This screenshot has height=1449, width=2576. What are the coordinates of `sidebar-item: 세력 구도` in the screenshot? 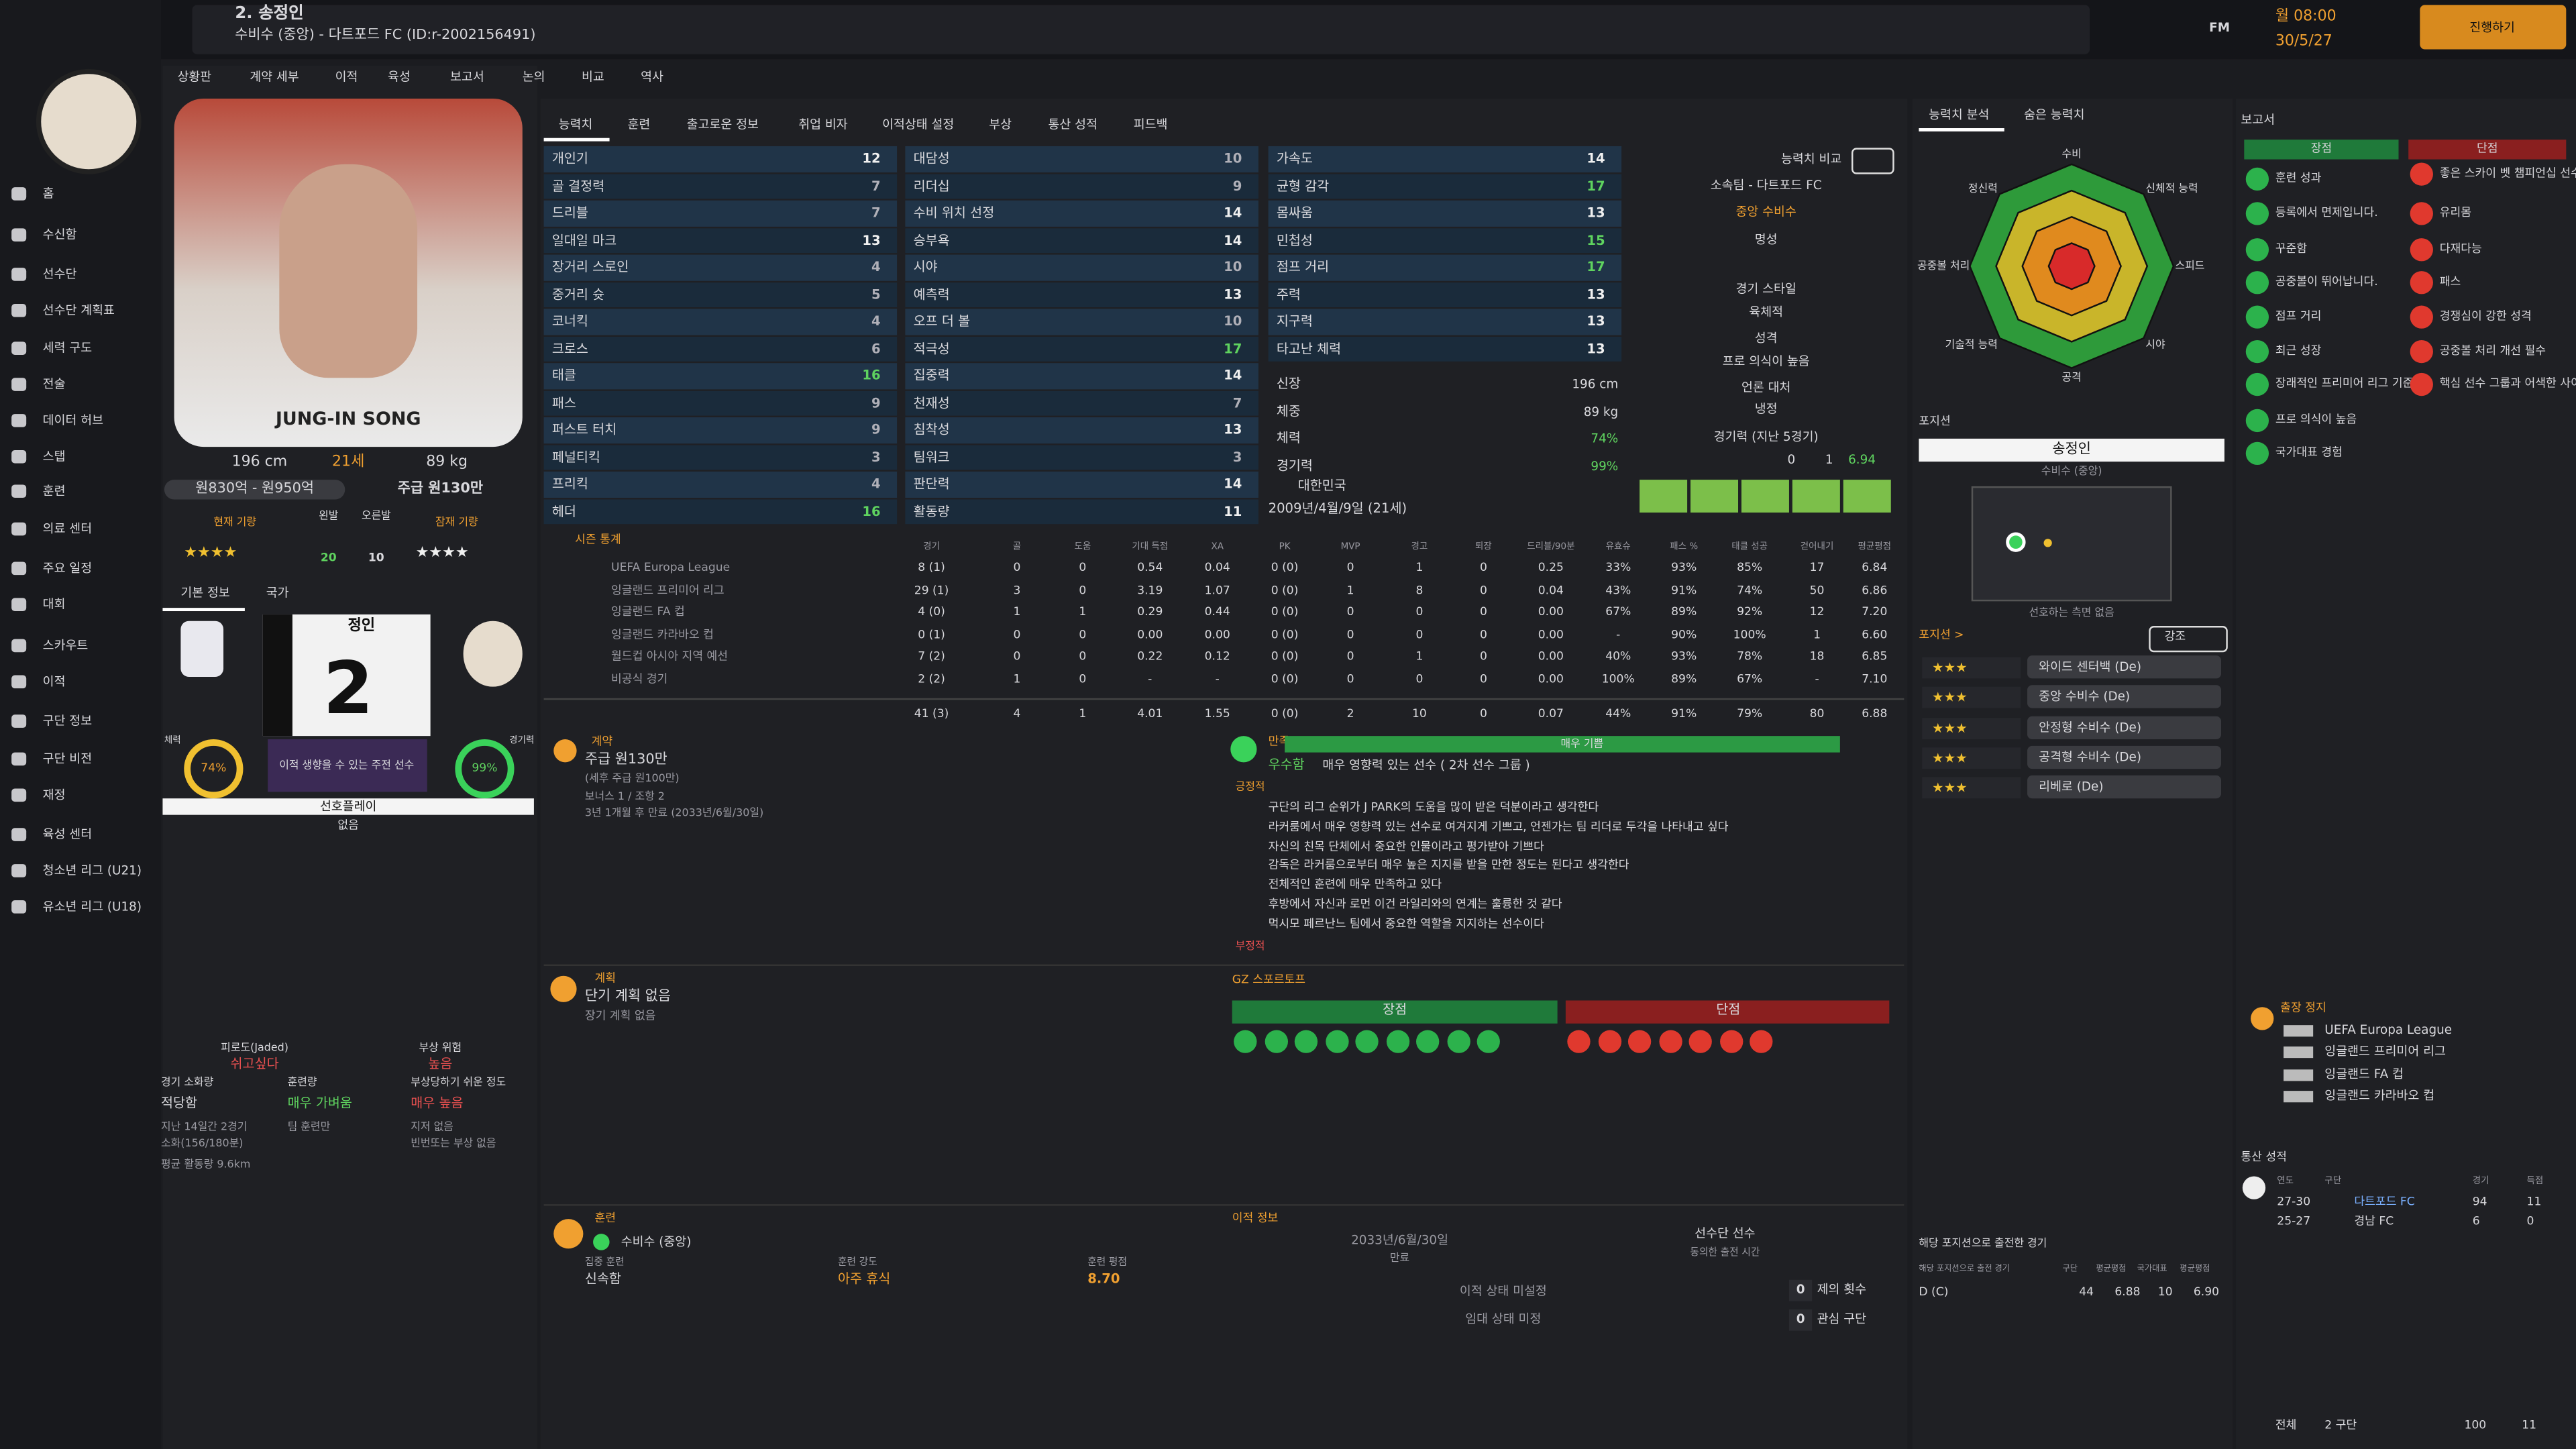 It's located at (67, 348).